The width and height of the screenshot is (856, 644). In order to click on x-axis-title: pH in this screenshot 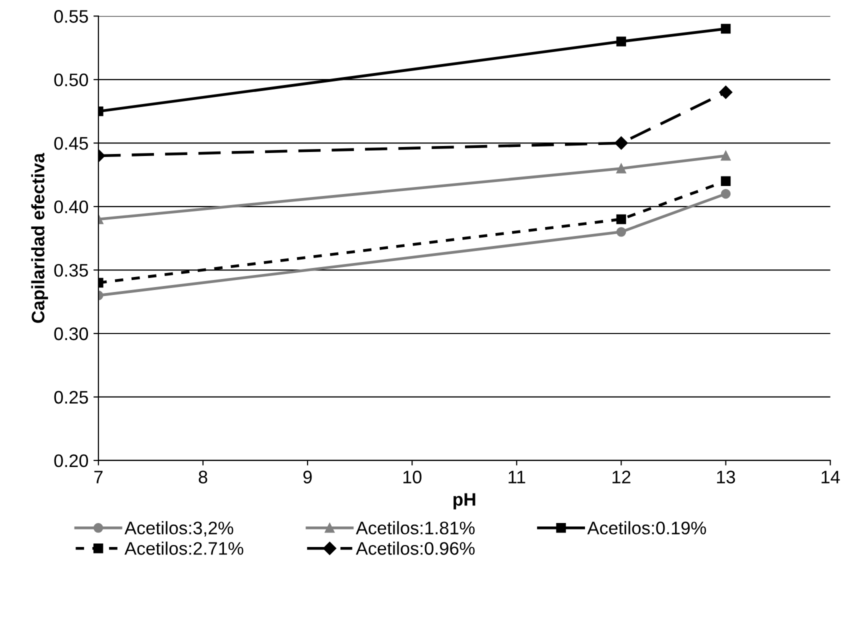, I will do `click(465, 501)`.